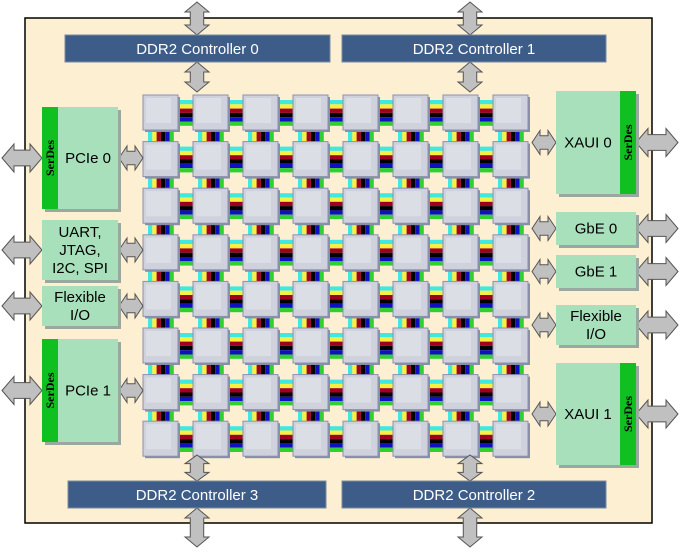 This screenshot has width=680, height=554. Describe the element at coordinates (80, 315) in the screenshot. I see `block-label: I/O` at that location.